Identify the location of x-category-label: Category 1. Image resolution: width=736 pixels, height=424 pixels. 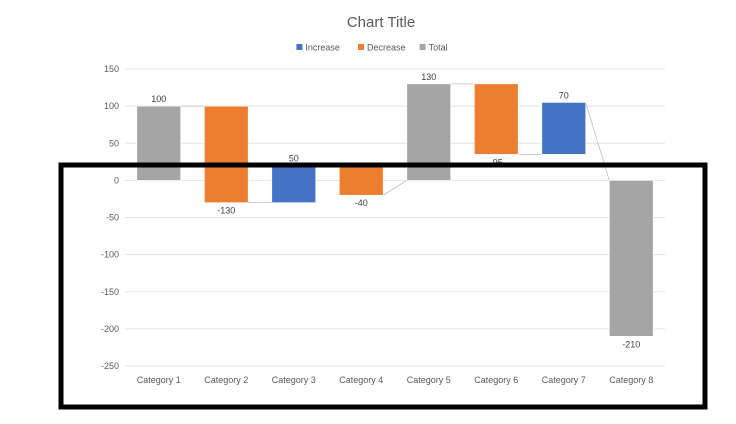
(159, 380).